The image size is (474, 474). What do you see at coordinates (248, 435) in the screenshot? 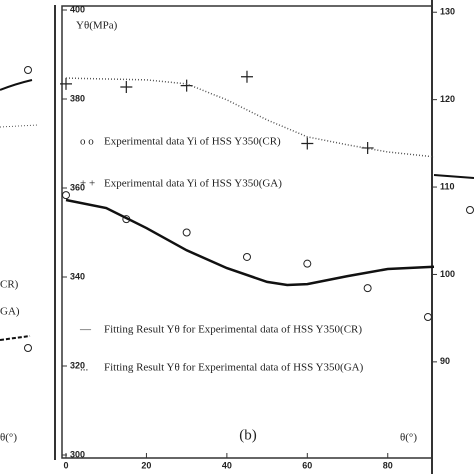
I see `panel-label: (b)` at bounding box center [248, 435].